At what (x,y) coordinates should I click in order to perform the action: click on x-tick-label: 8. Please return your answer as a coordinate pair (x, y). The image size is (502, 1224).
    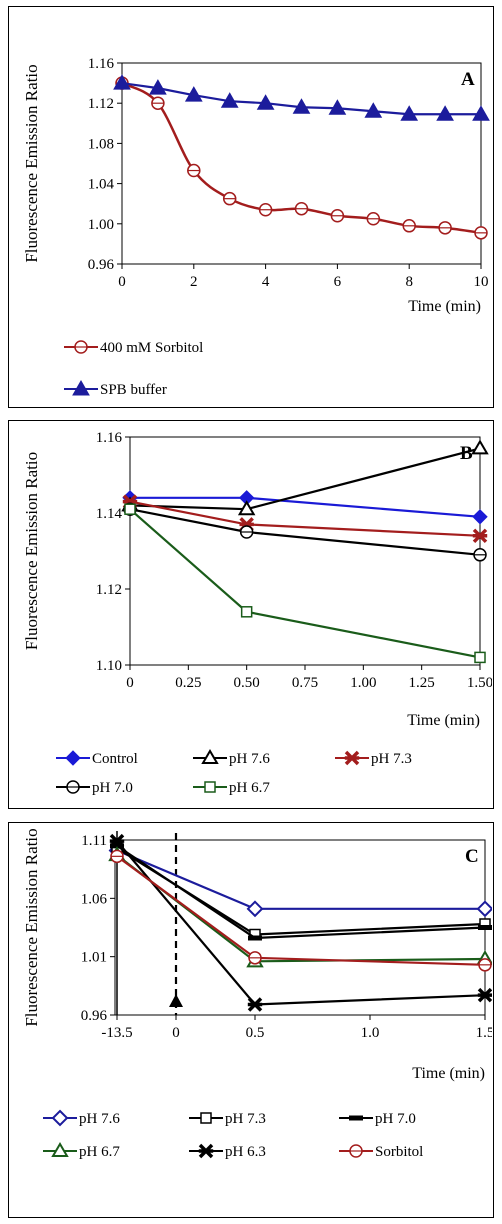
    Looking at the image, I should click on (409, 282).